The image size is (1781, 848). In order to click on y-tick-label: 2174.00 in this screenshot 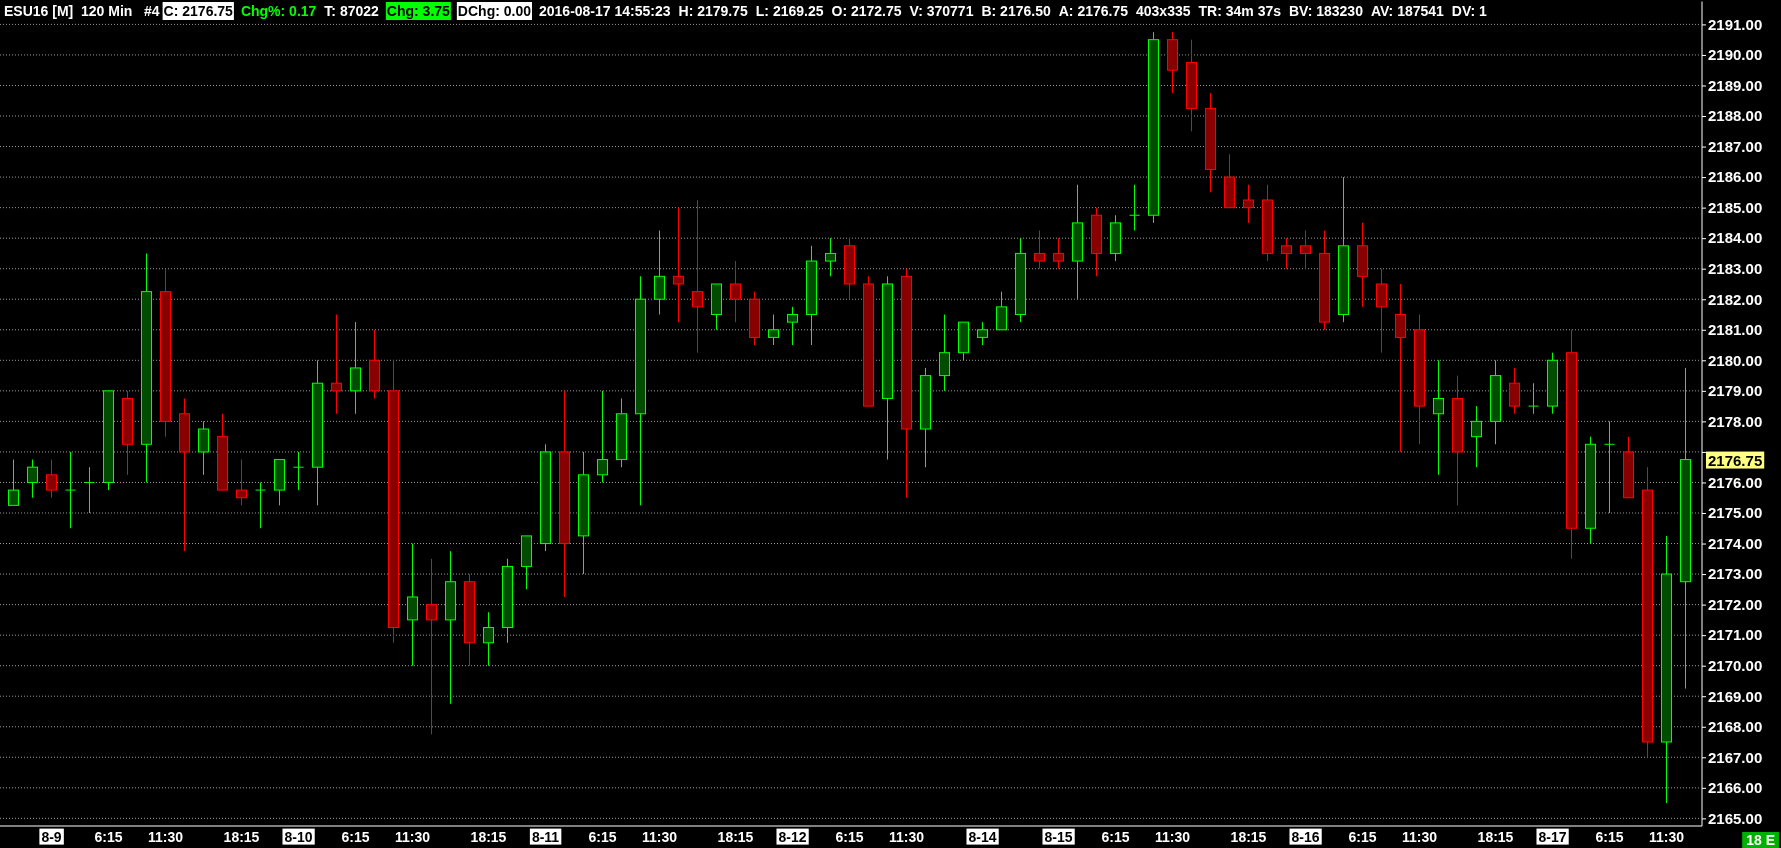, I will do `click(1735, 543)`.